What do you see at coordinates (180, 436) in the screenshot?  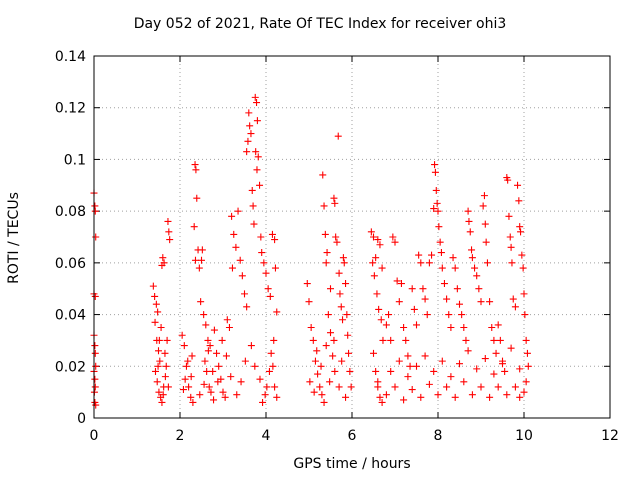 I see `x-tick-label: 2` at bounding box center [180, 436].